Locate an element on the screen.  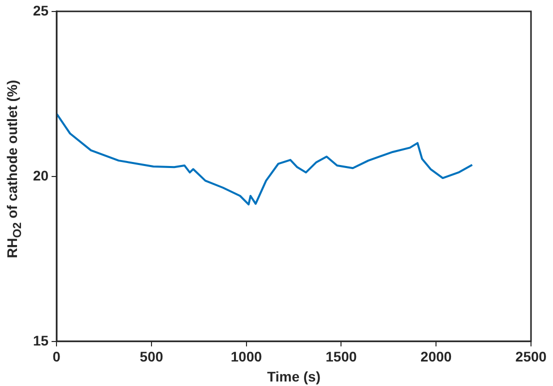
x-tick-label: 1000 is located at coordinates (246, 356).